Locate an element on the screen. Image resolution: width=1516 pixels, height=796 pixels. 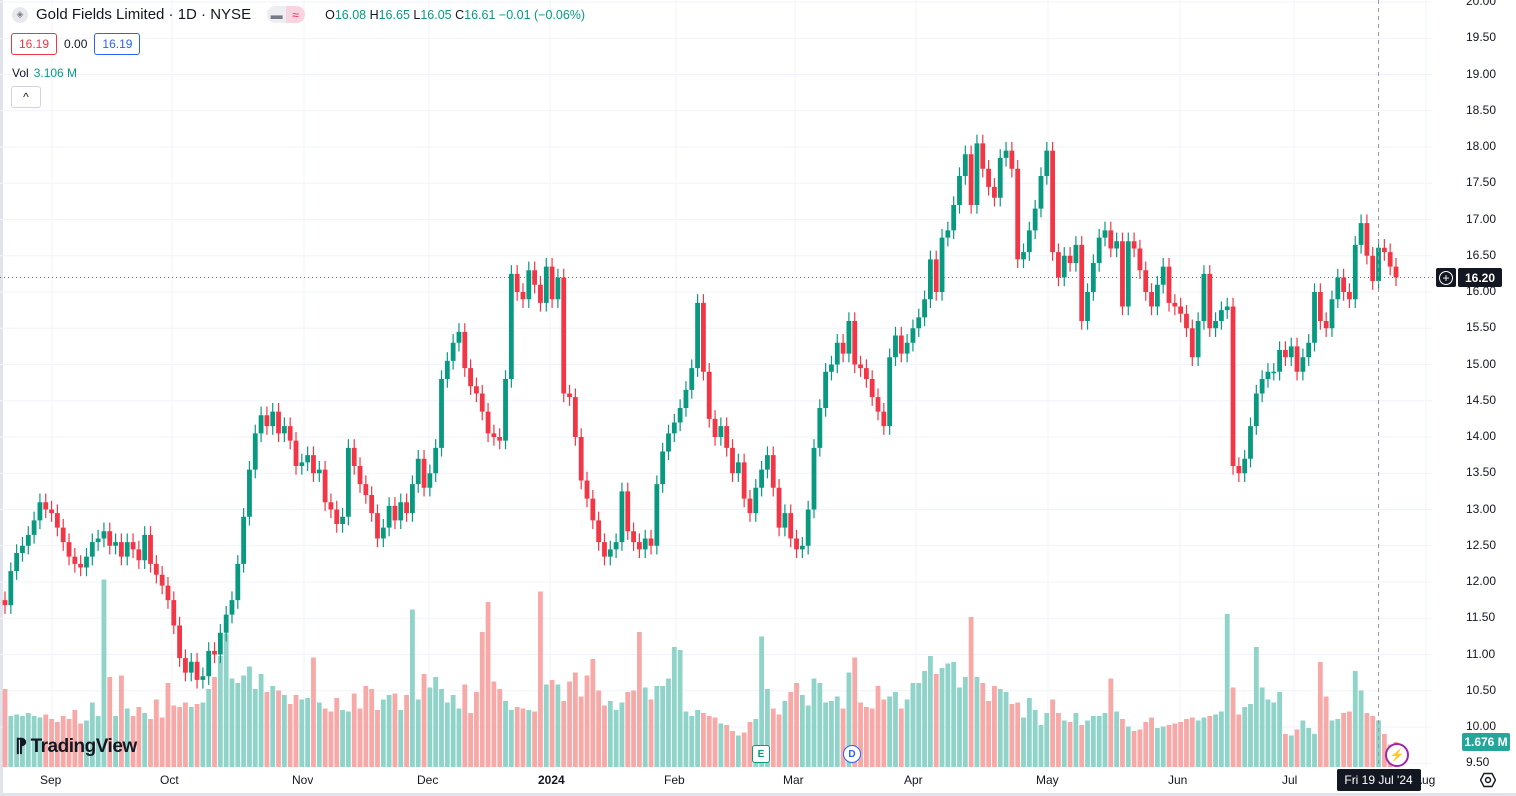
high-label: H is located at coordinates (374, 14).